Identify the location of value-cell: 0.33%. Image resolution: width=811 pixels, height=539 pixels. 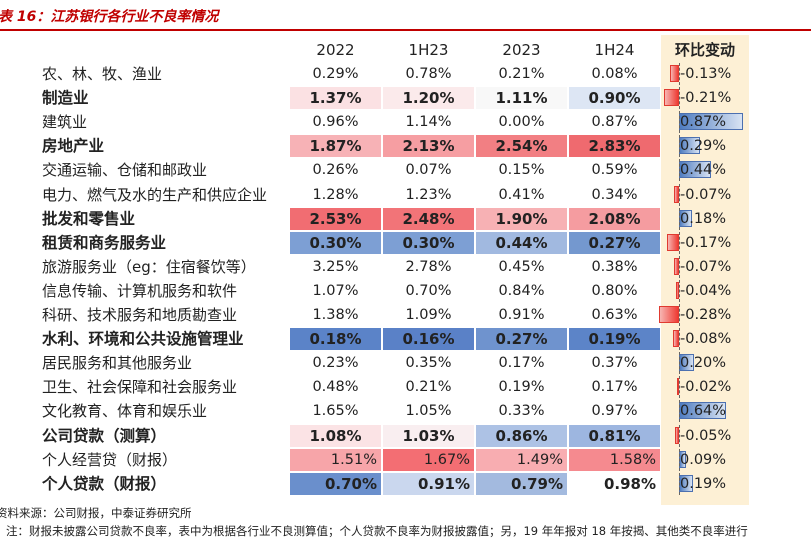
(521, 411).